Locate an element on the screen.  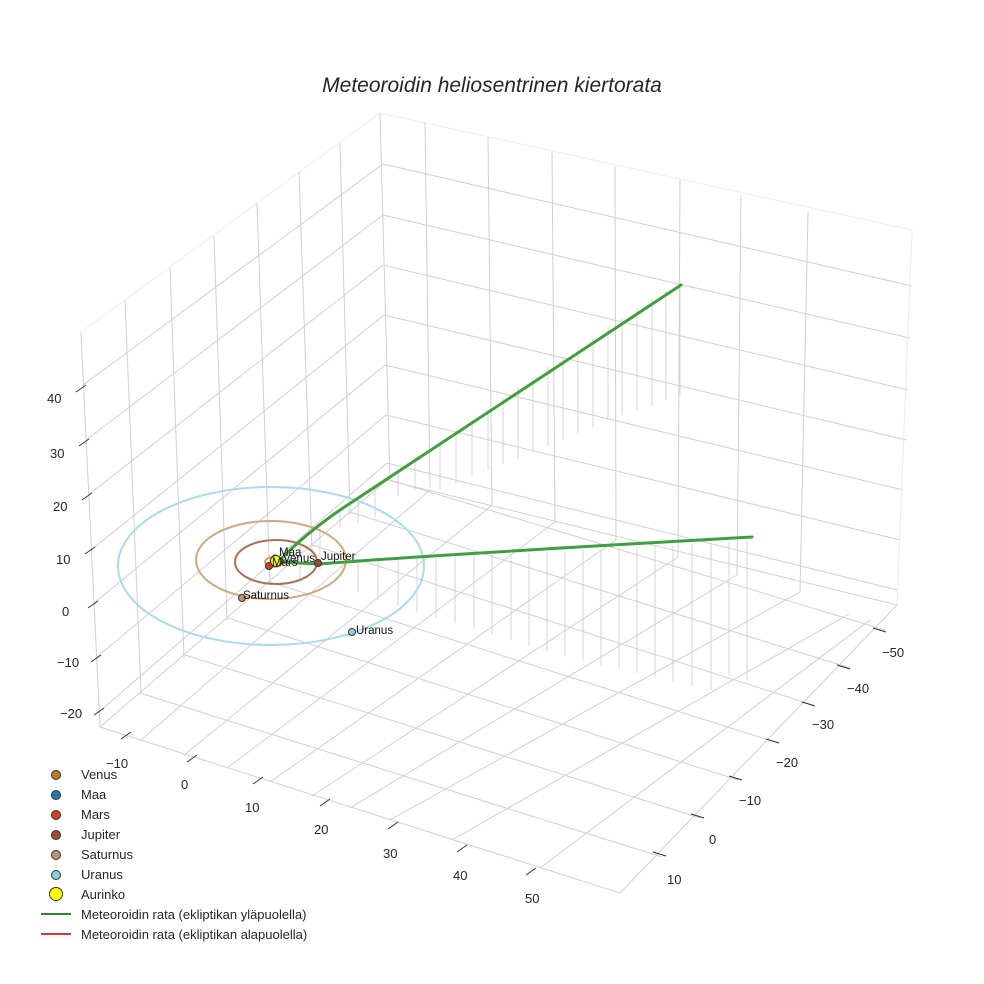
x-tick-label: 10 is located at coordinates (252, 807).